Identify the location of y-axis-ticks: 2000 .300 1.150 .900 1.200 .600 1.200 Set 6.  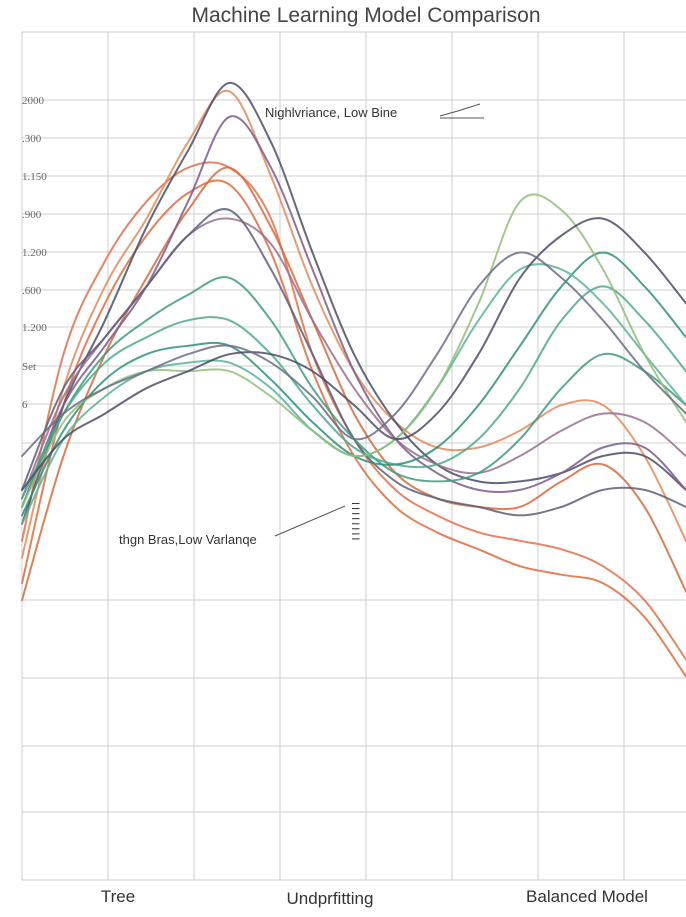
(34, 253).